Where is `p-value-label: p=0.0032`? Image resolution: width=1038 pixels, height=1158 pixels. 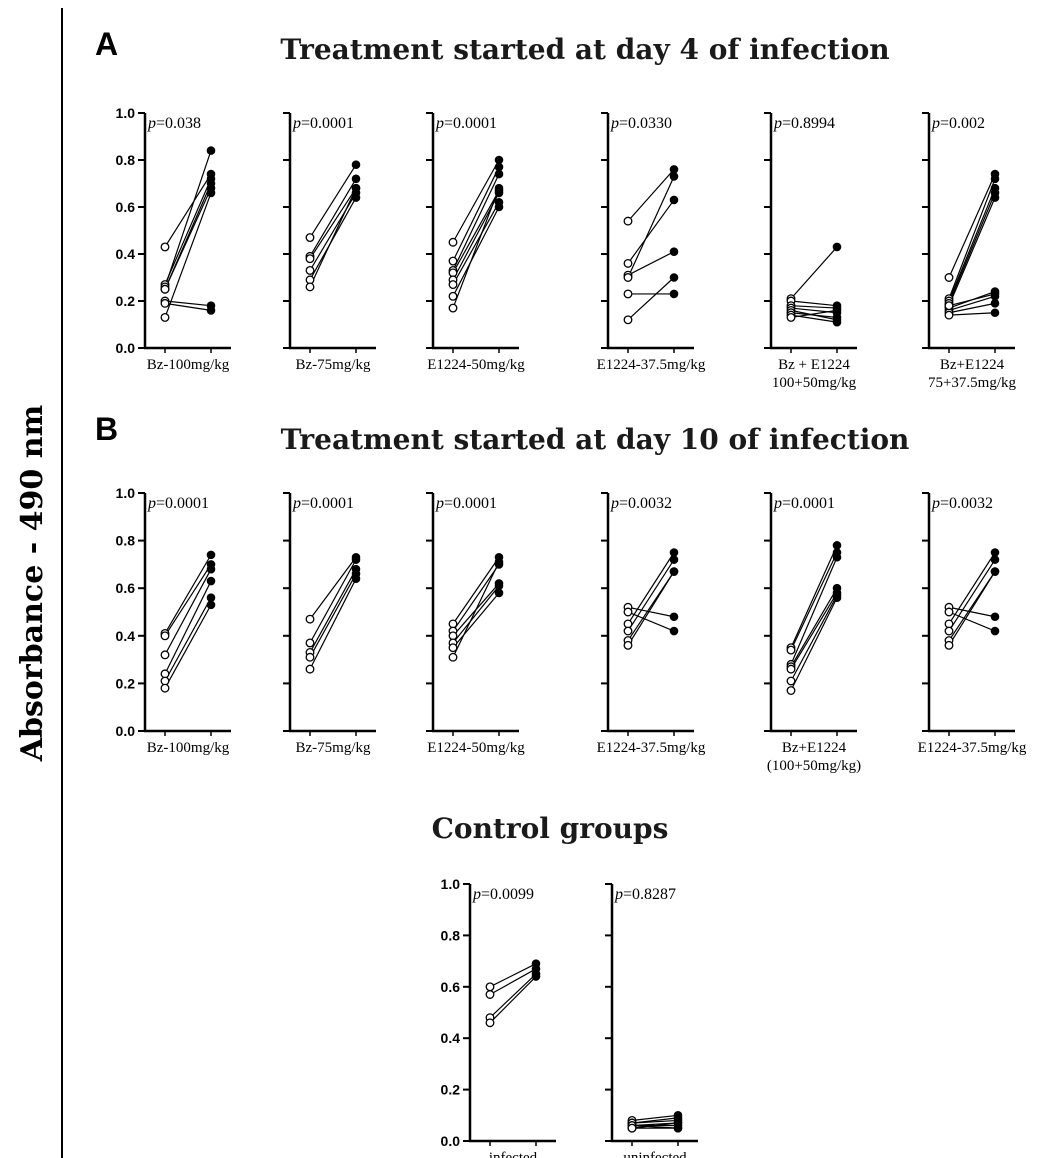
p-value-label: p=0.0032 is located at coordinates (641, 503).